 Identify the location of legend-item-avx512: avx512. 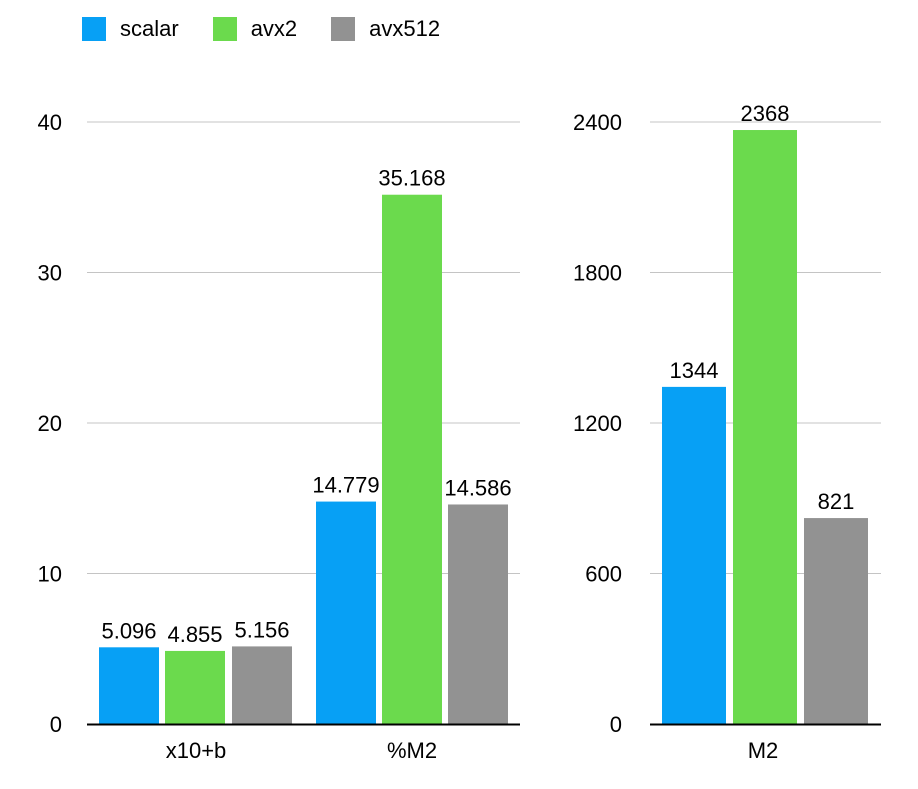
(385, 29).